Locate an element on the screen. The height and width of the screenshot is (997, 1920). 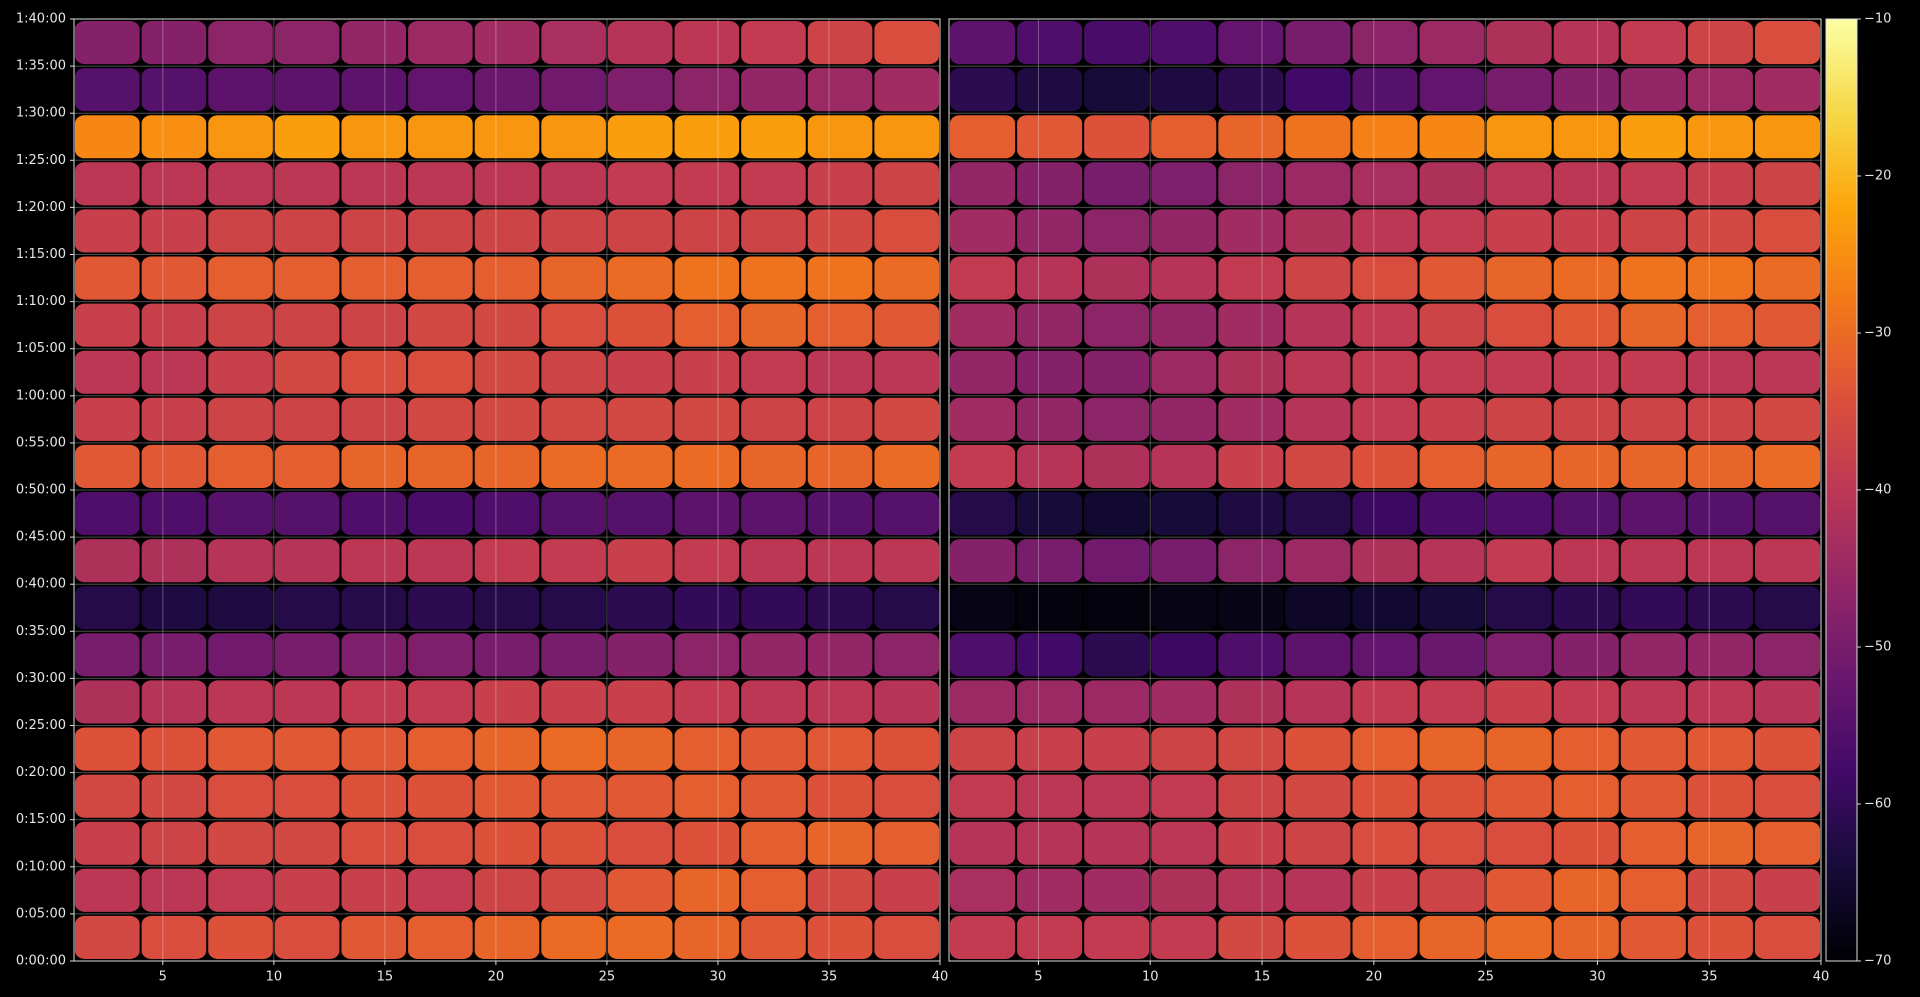
x-tick-label: 20 is located at coordinates (1374, 977).